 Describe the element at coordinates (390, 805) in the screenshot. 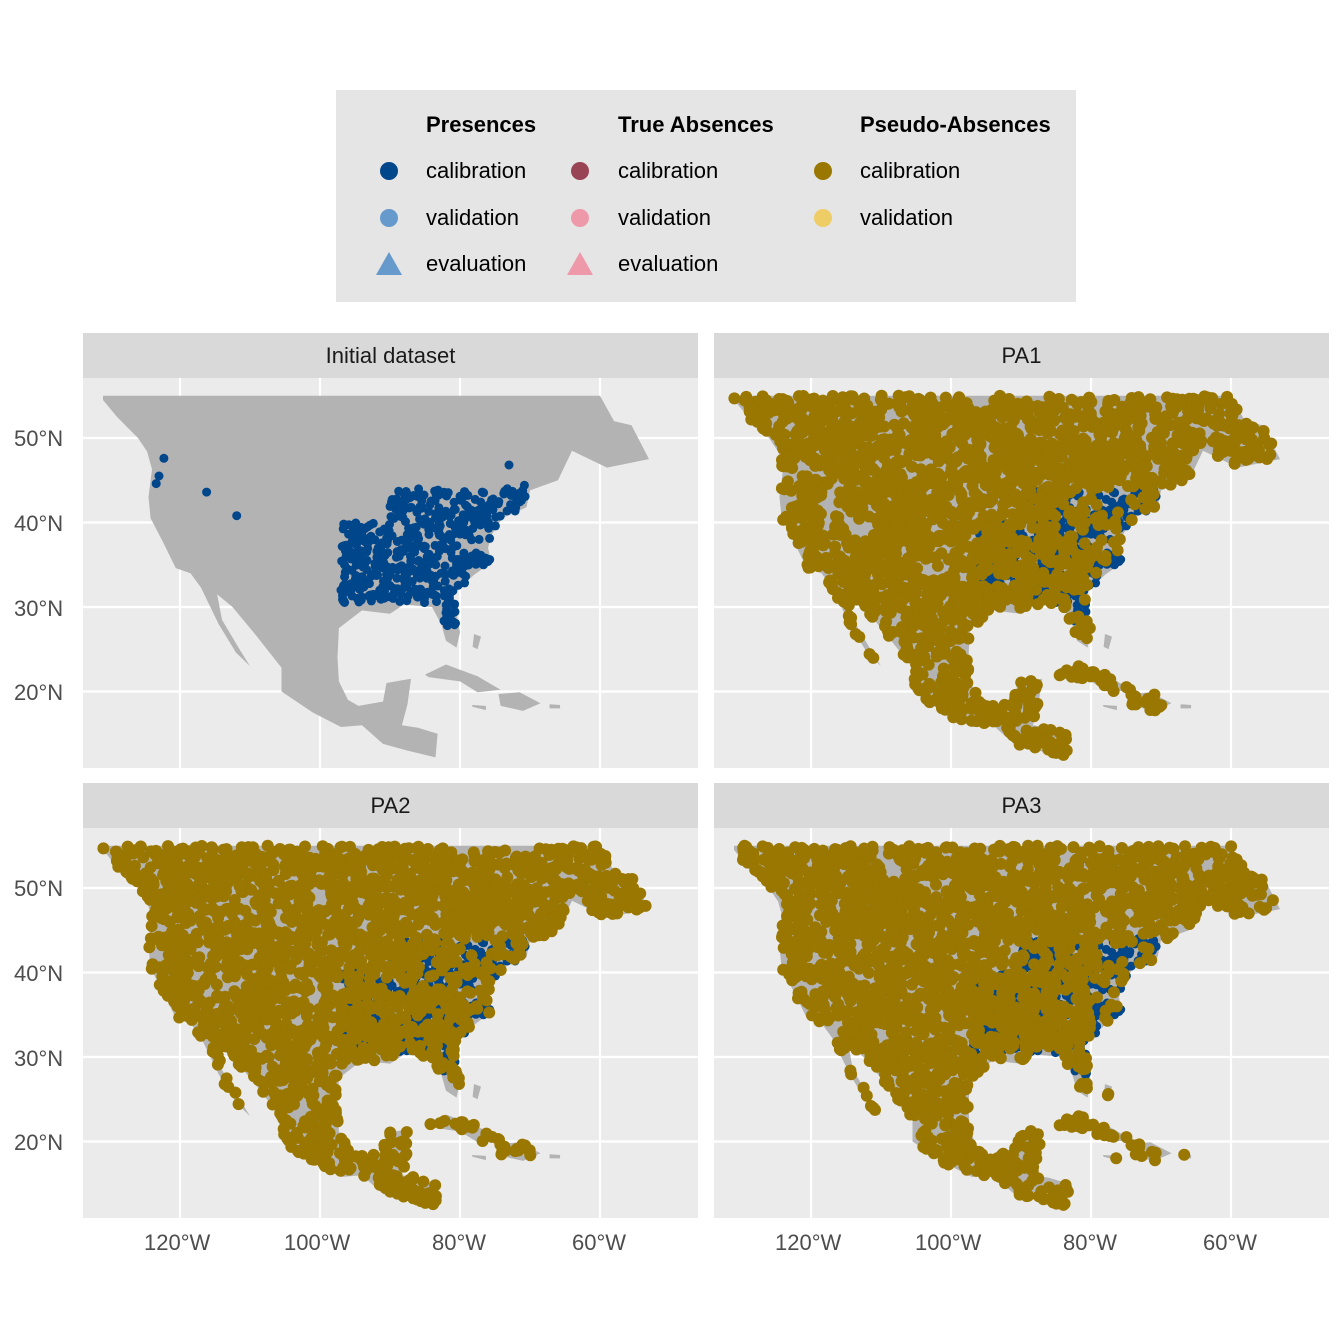

I see `panel-title: PA2` at that location.